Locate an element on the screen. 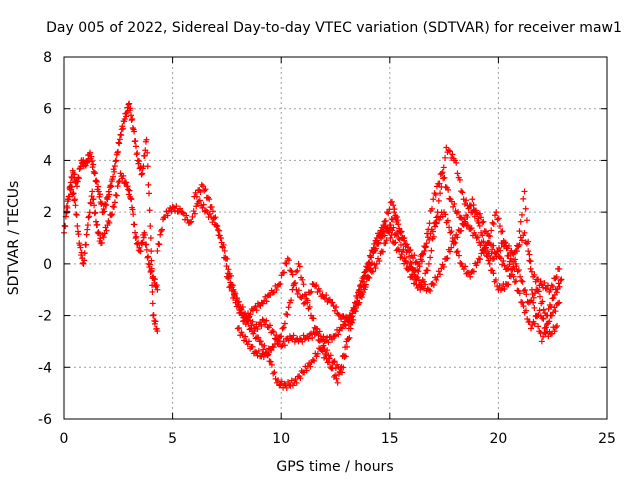 This screenshot has width=640, height=480. y-tick-label: -2 is located at coordinates (45, 317).